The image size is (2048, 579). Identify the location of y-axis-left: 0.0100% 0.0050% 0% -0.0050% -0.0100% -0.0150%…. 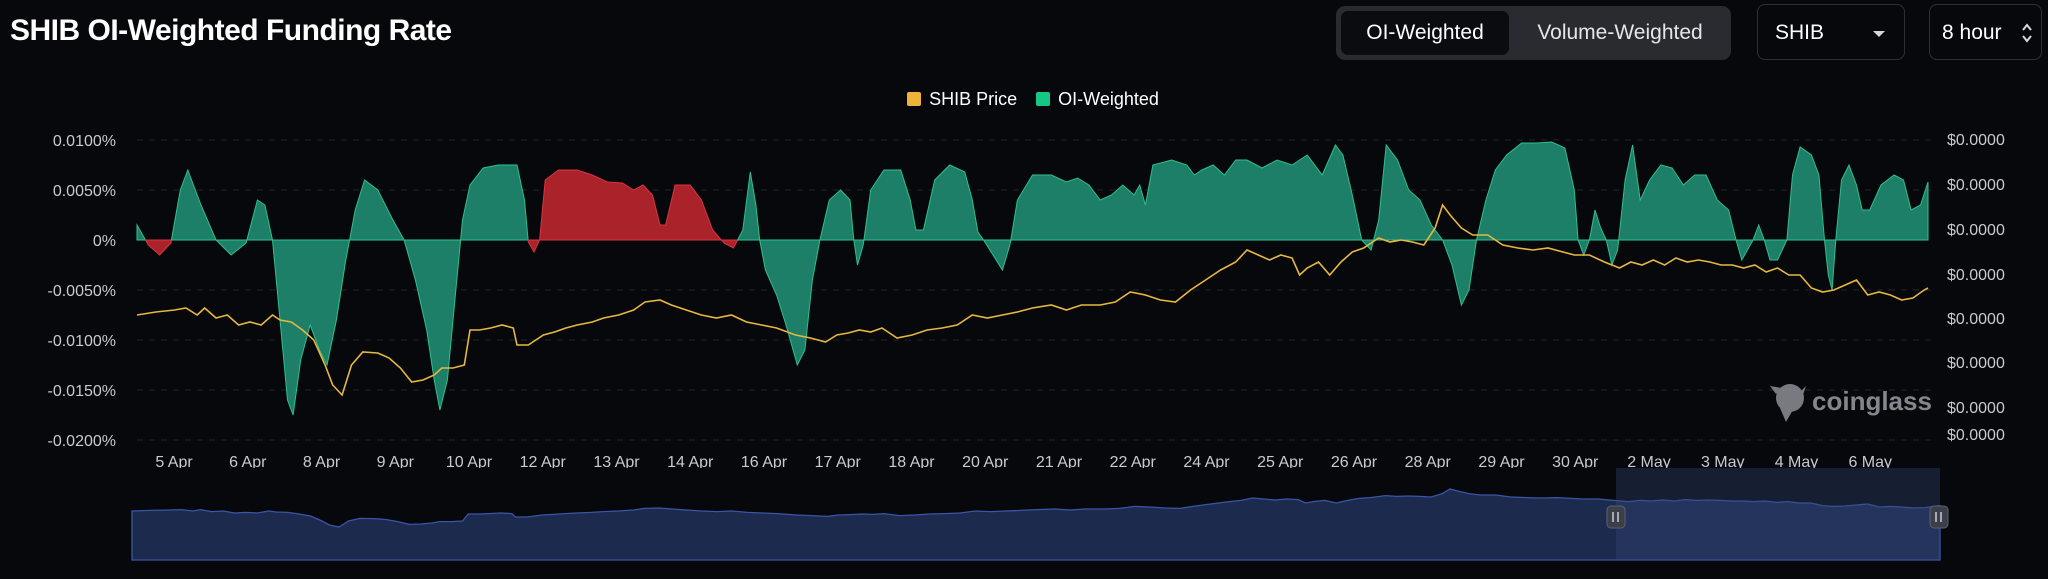
(82, 291).